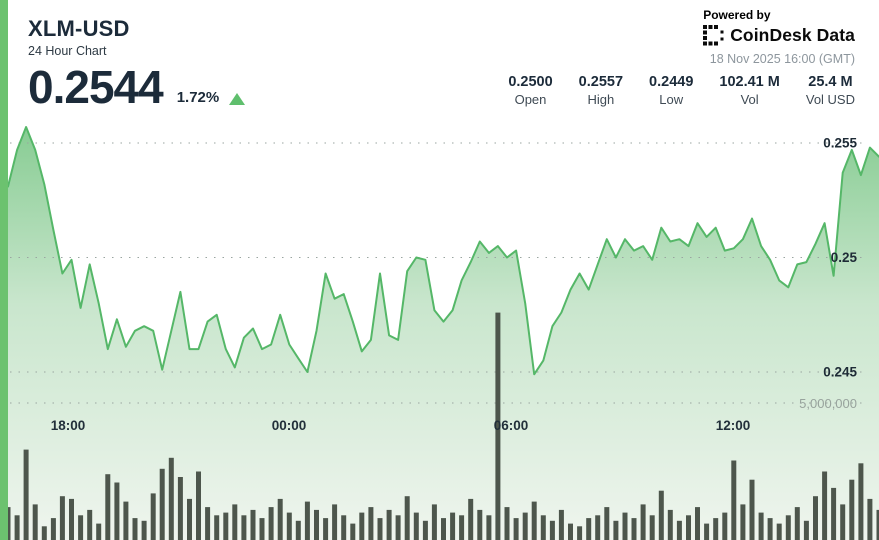  Describe the element at coordinates (137, 63) in the screenshot. I see `chart-header: XLM-USD 24 Hour Chart 0.2544 1.72%` at that location.